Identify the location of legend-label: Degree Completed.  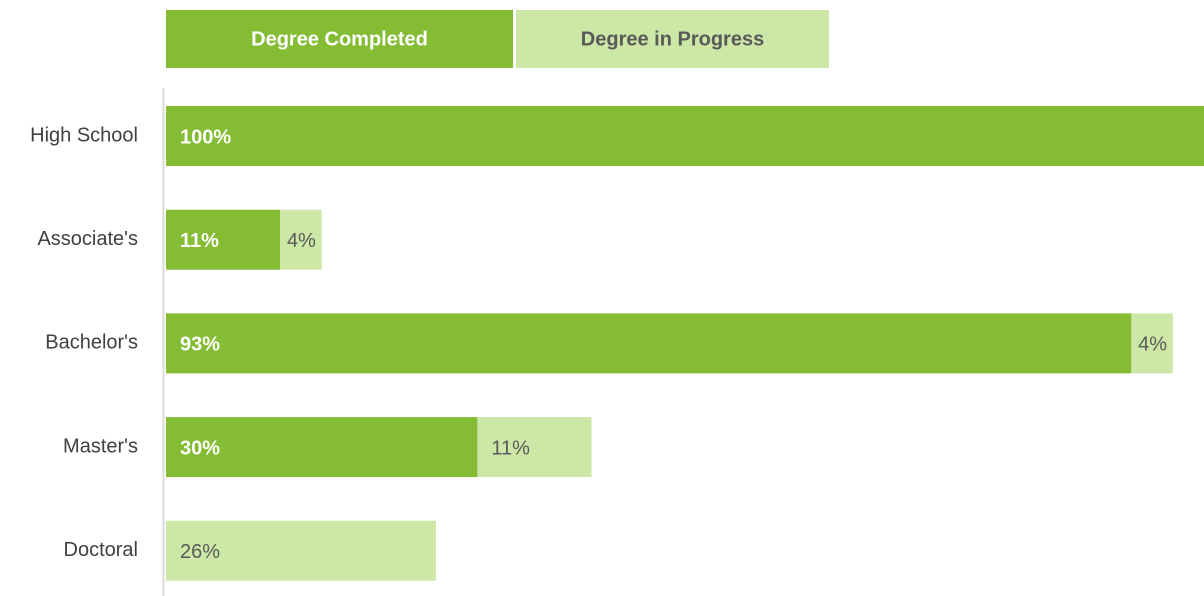
(339, 39).